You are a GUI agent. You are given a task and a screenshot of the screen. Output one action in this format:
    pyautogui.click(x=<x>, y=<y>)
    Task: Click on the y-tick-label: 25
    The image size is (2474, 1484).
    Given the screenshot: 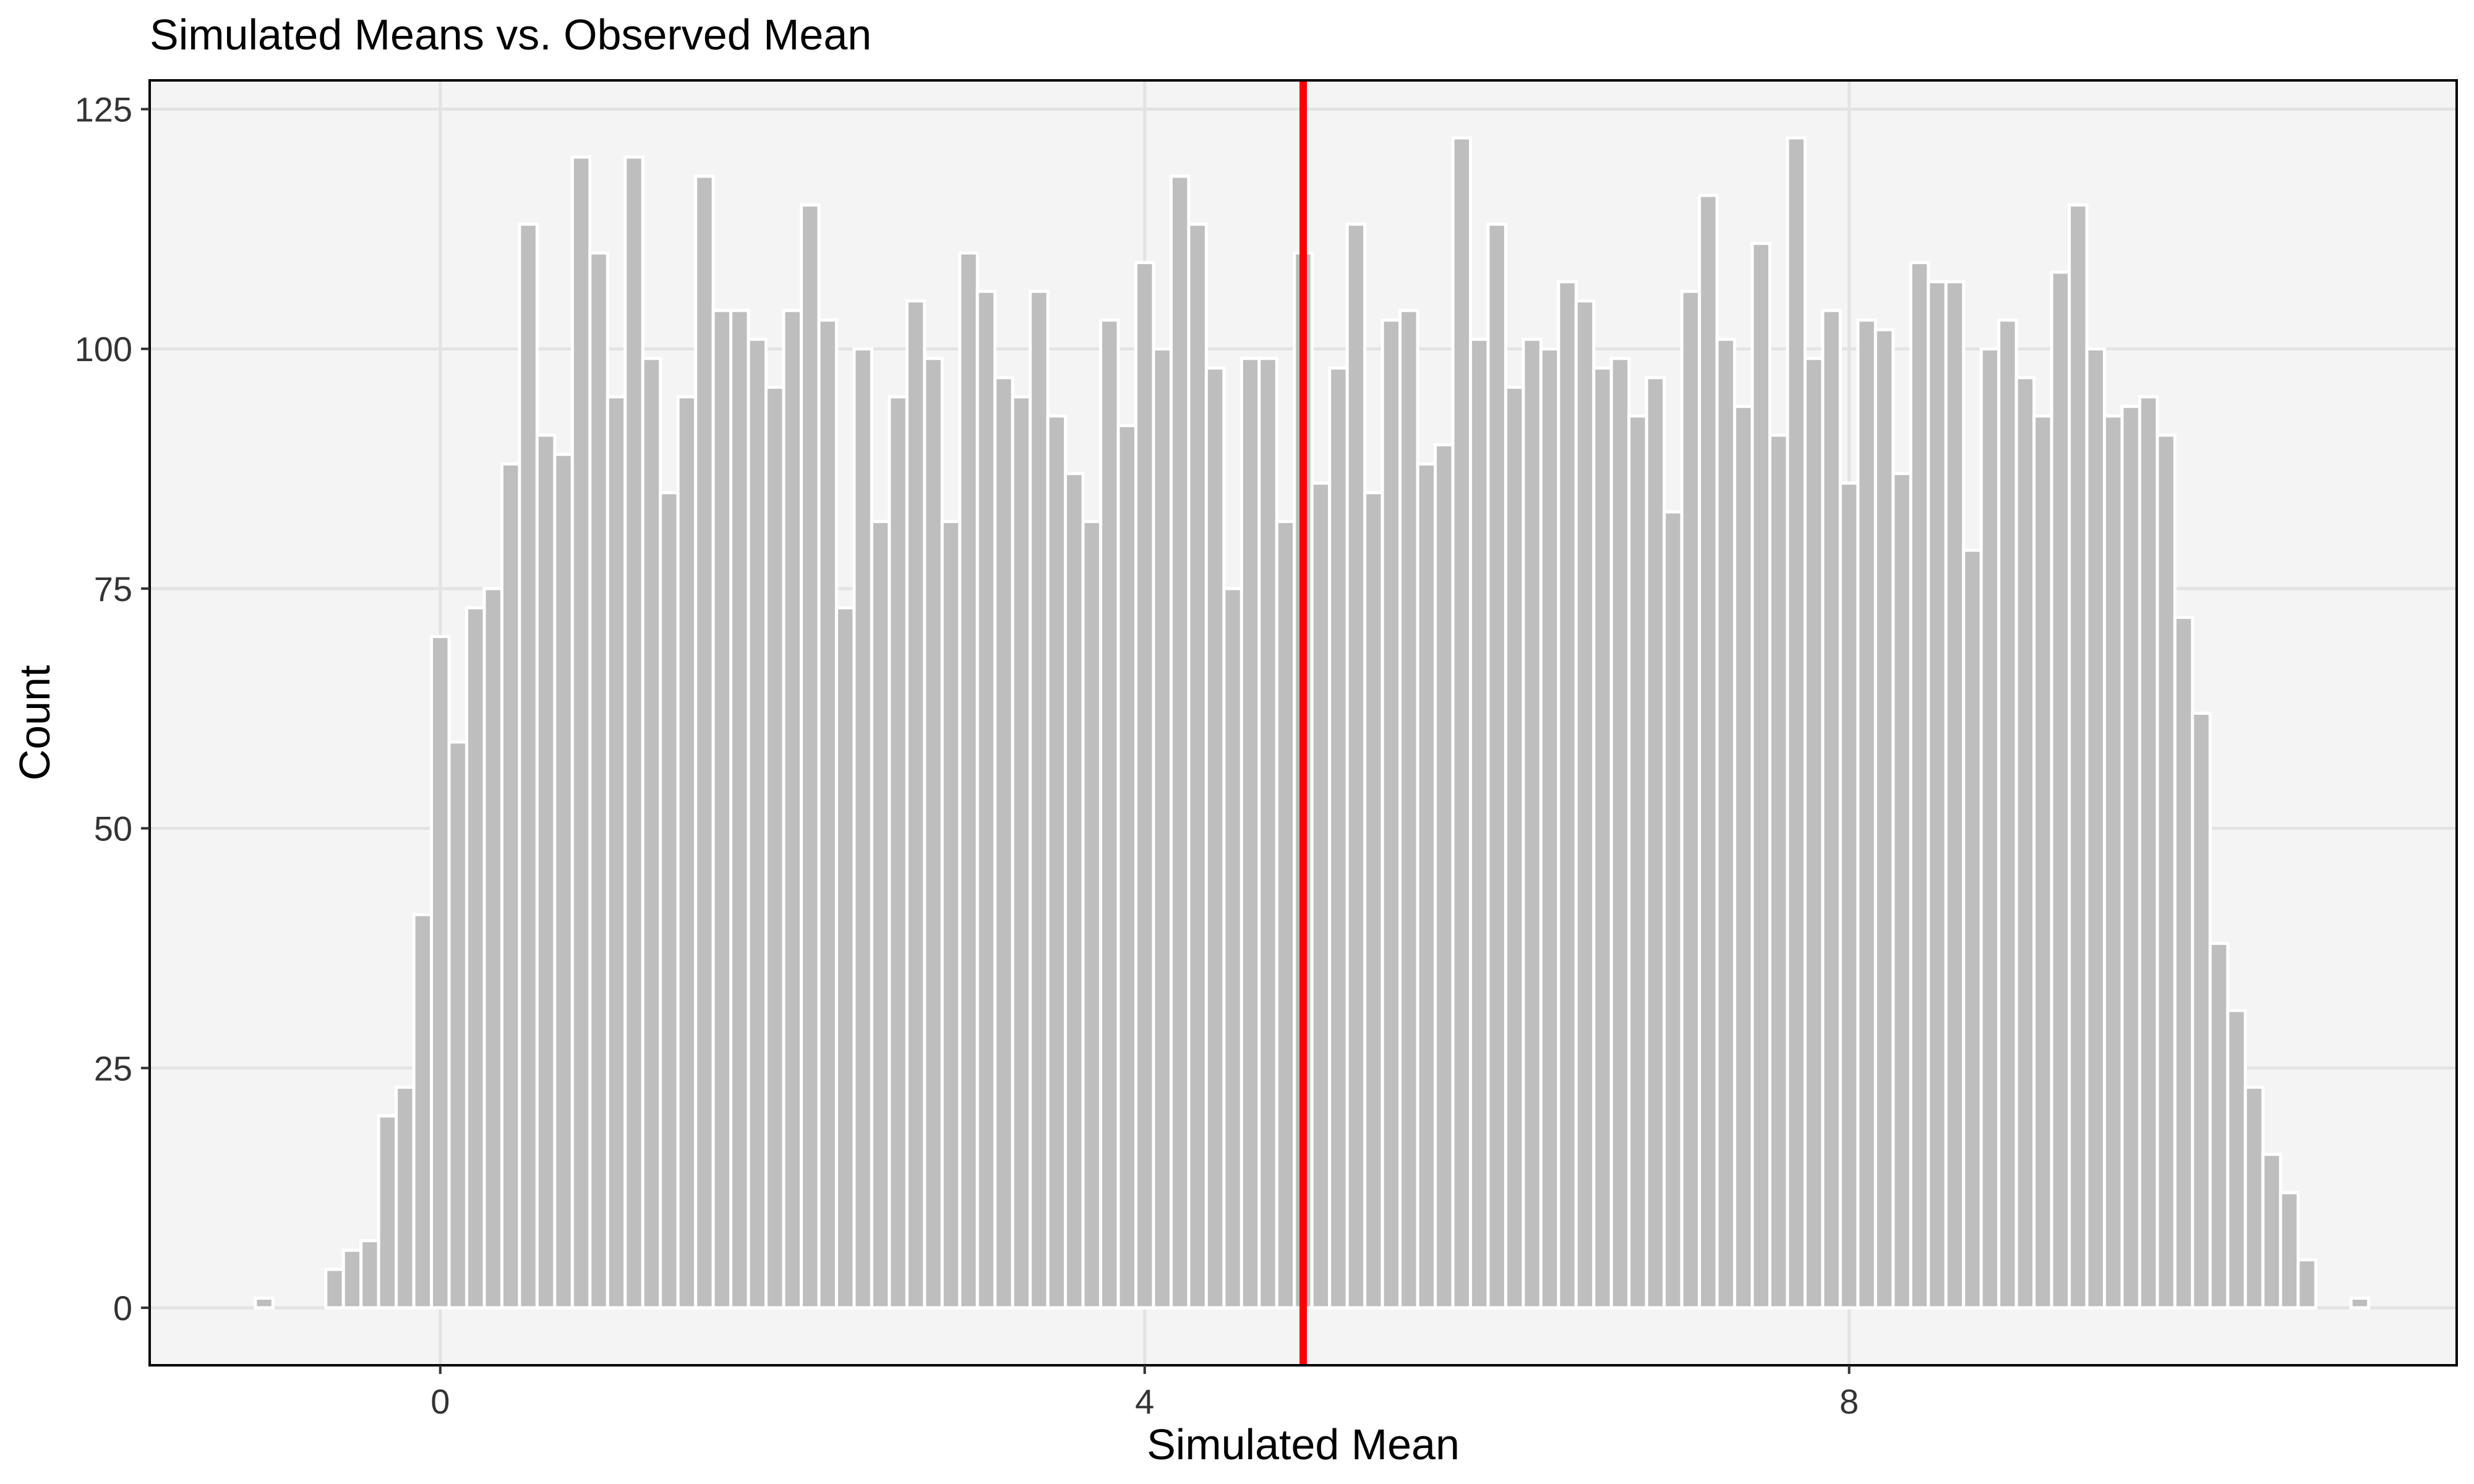 What is the action you would take?
    pyautogui.click(x=113, y=1068)
    